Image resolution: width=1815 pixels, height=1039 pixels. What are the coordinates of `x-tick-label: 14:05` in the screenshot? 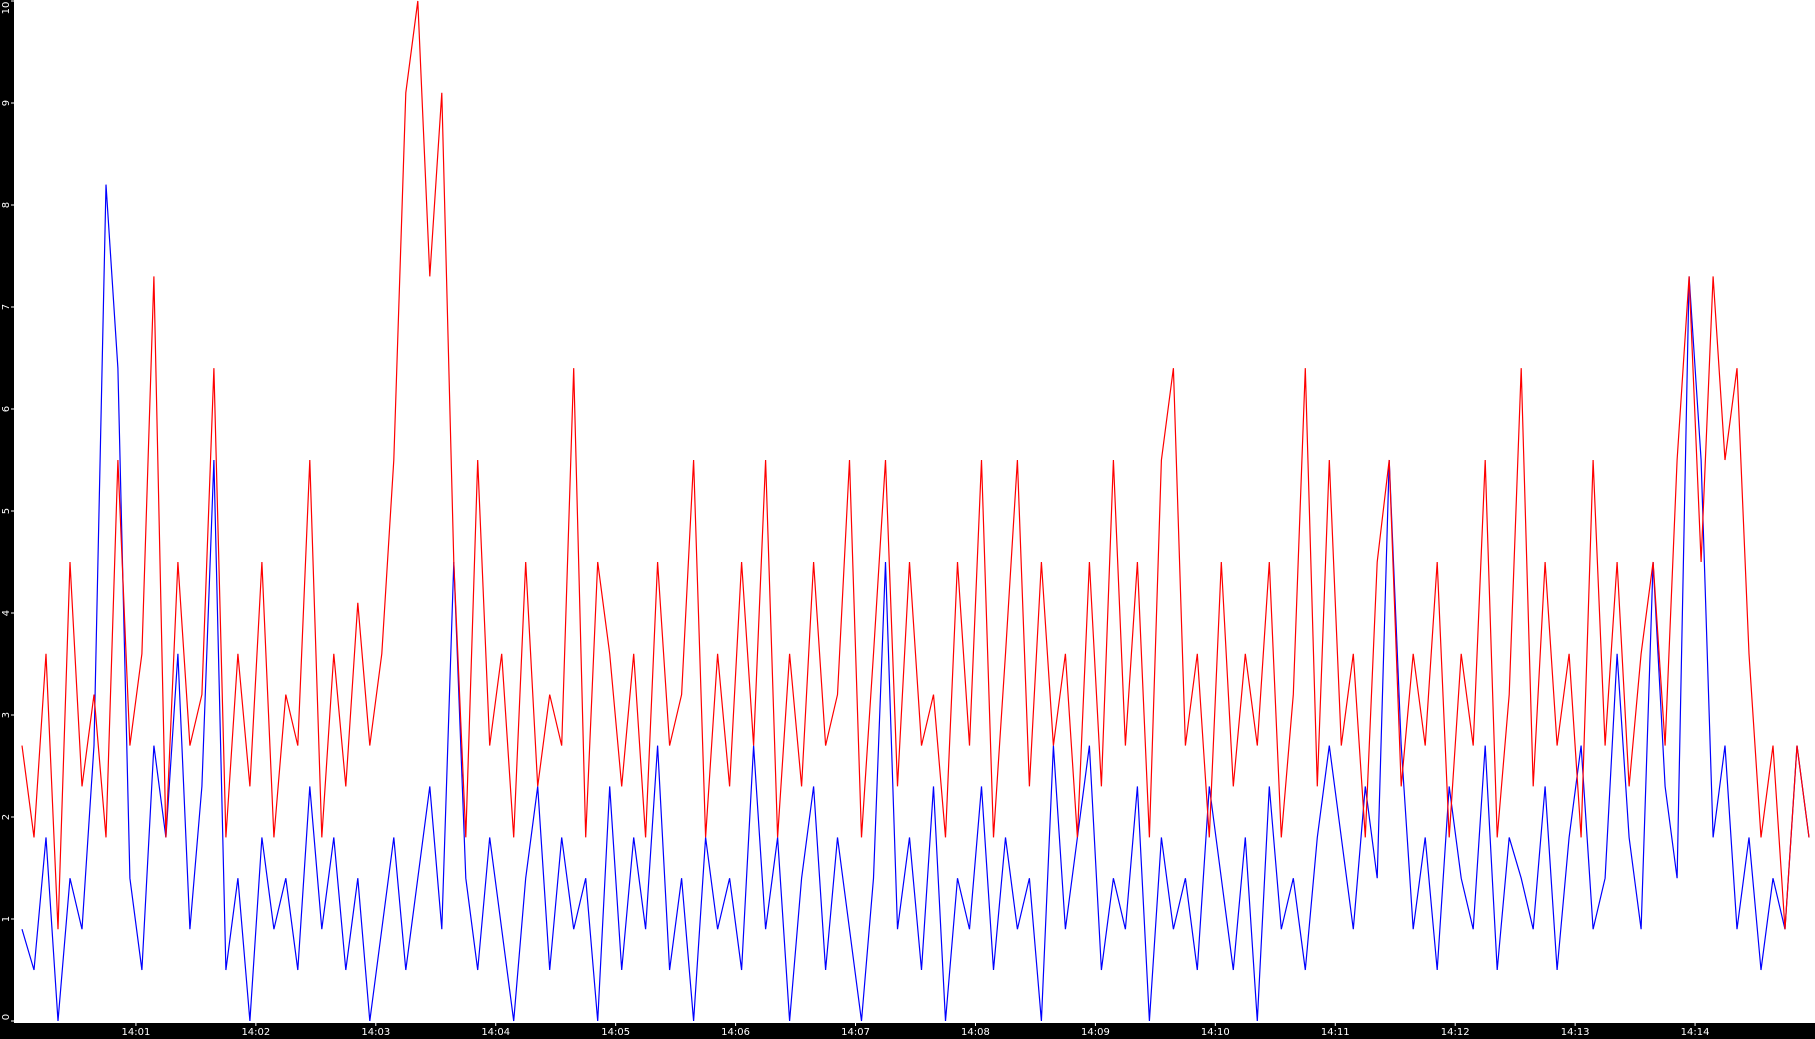 It's located at (615, 1032).